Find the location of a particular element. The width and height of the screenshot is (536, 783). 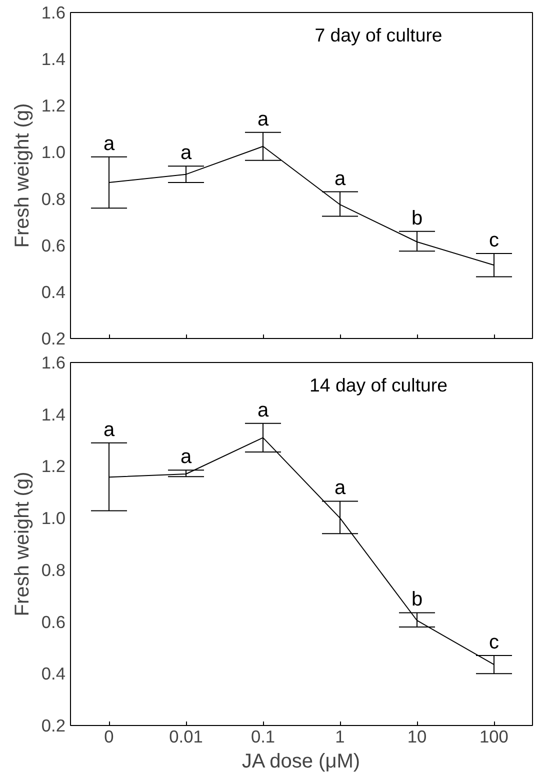

text: 7 day of culture is located at coordinates (378, 35).